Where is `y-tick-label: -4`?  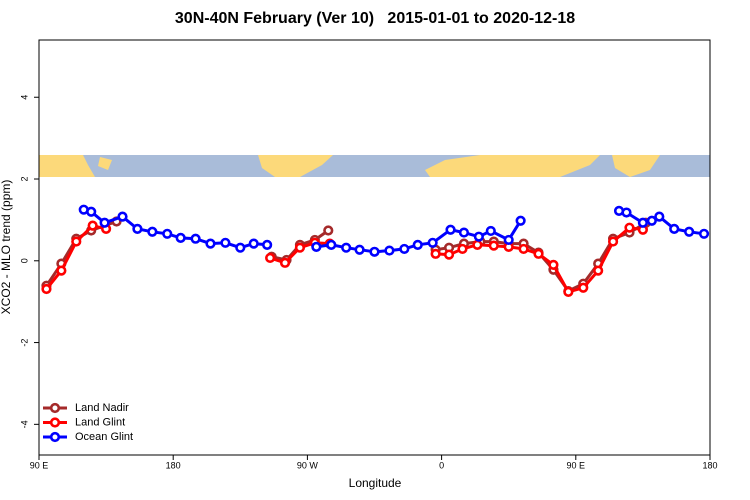
y-tick-label: -4 is located at coordinates (24, 424).